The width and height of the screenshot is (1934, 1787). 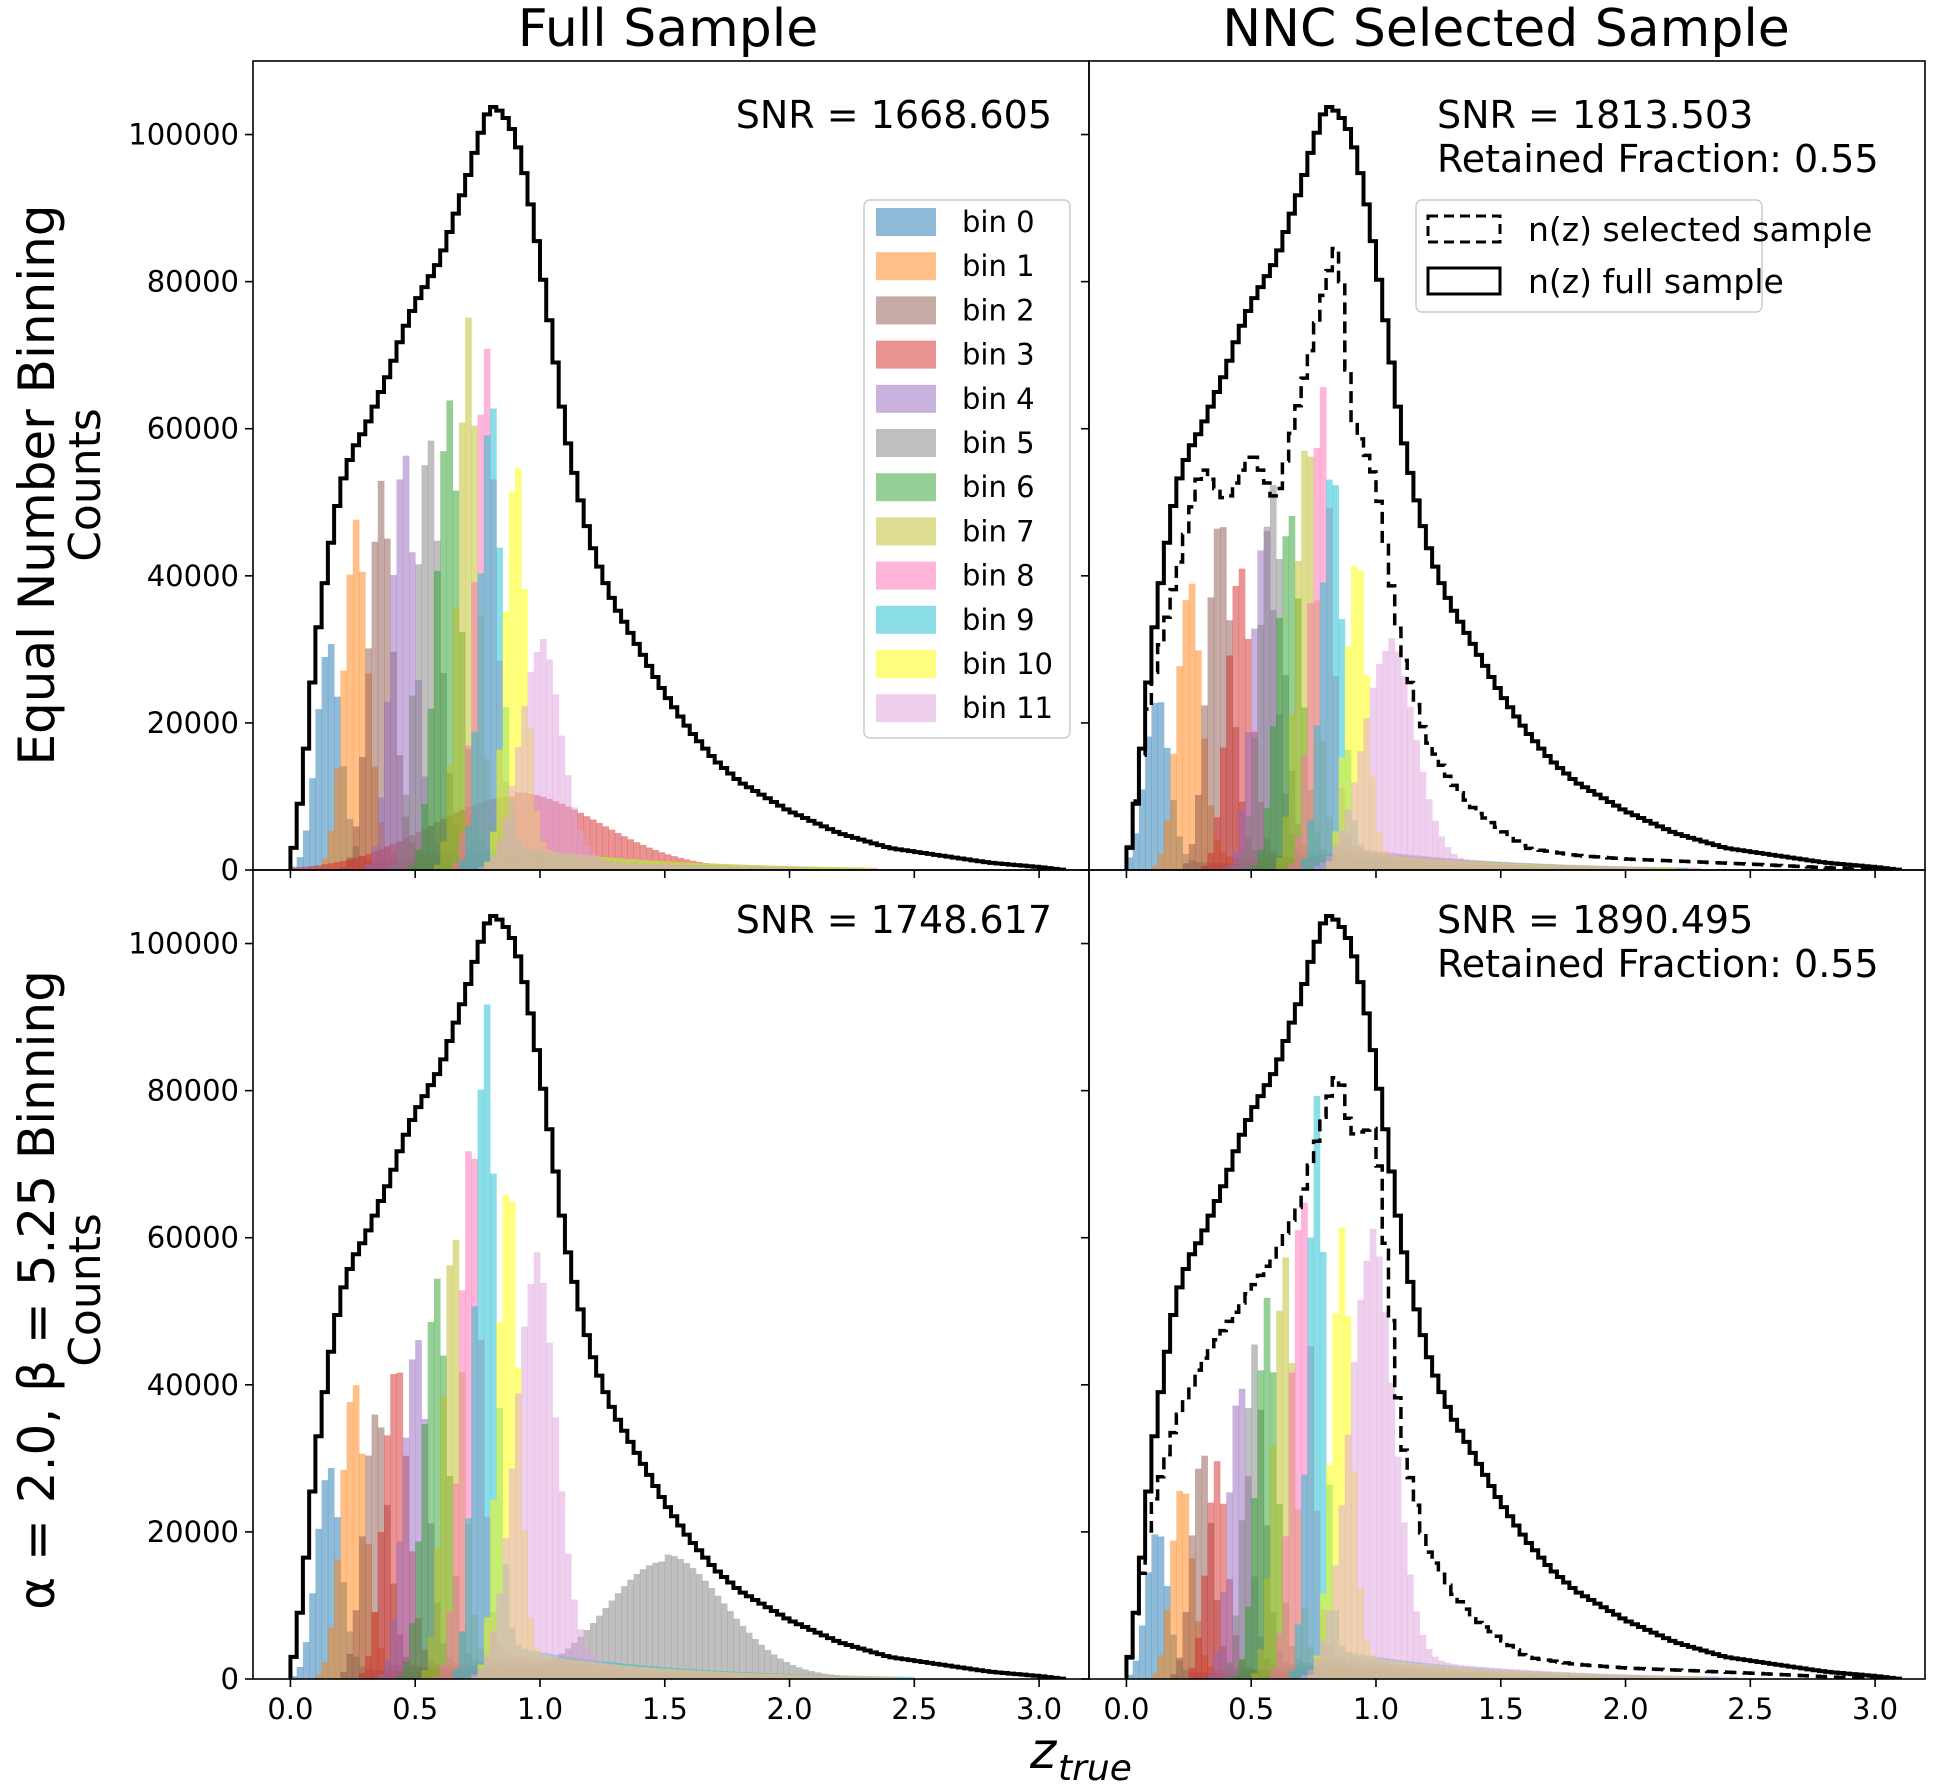 What do you see at coordinates (1643, 256) in the screenshot?
I see `legend-nz: n(z) selected sample n(z) full sample` at bounding box center [1643, 256].